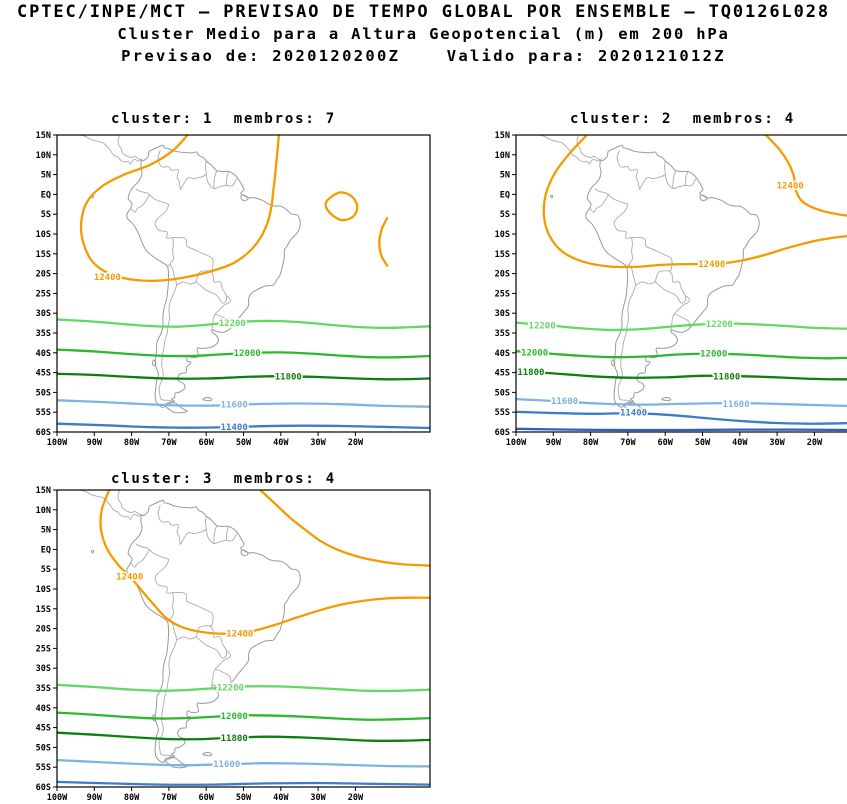 This screenshot has width=847, height=804. I want to click on y-tick-label: 15S, so click(502, 255).